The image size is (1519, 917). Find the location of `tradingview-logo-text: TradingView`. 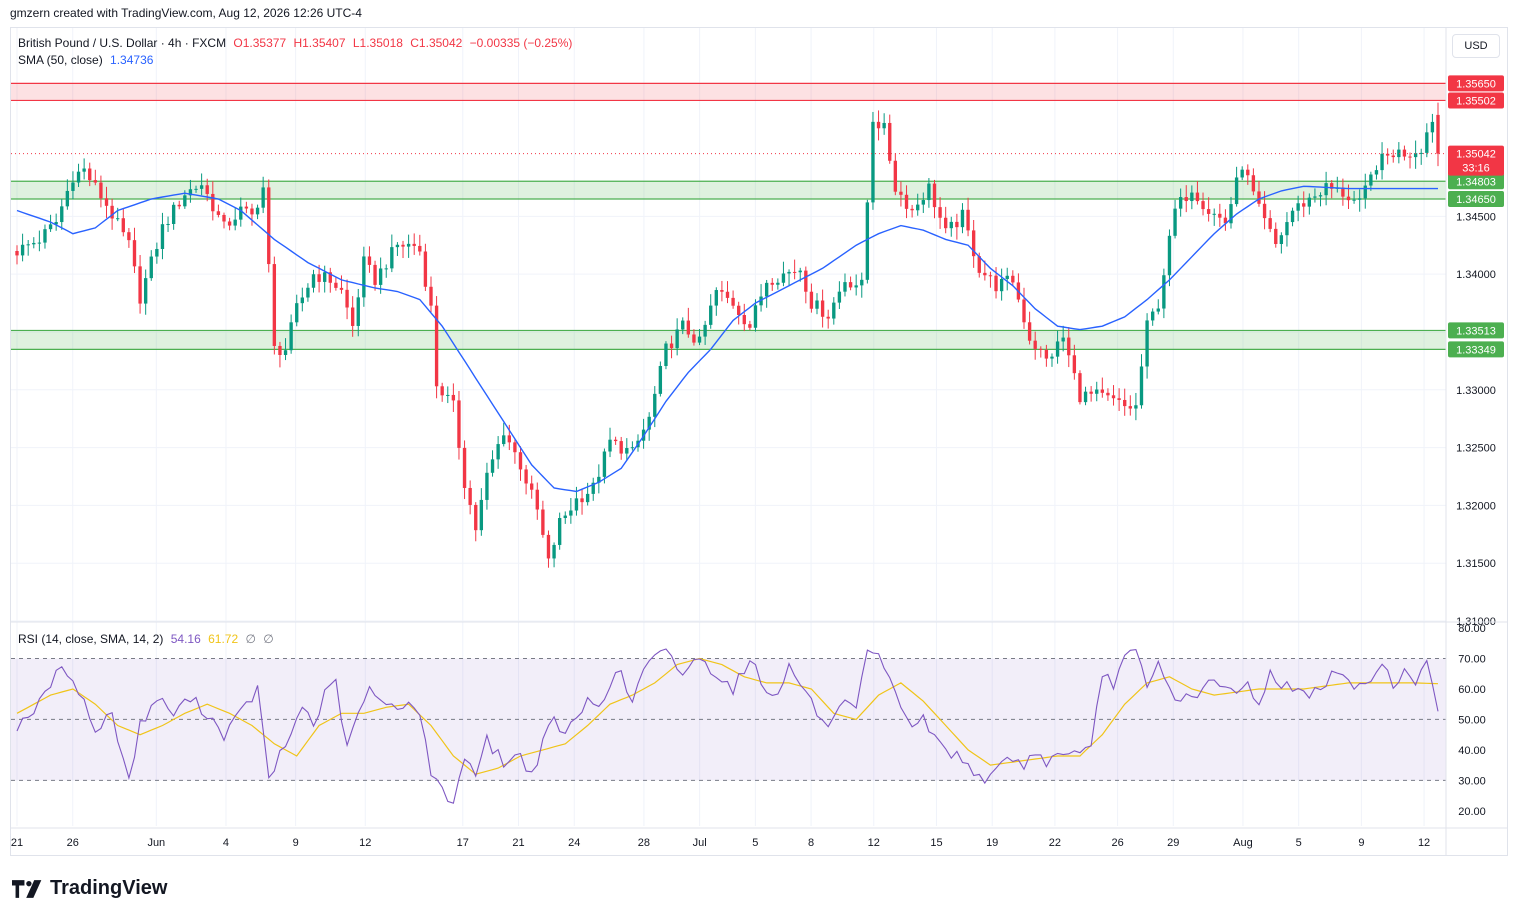

tradingview-logo-text: TradingView is located at coordinates (109, 888).